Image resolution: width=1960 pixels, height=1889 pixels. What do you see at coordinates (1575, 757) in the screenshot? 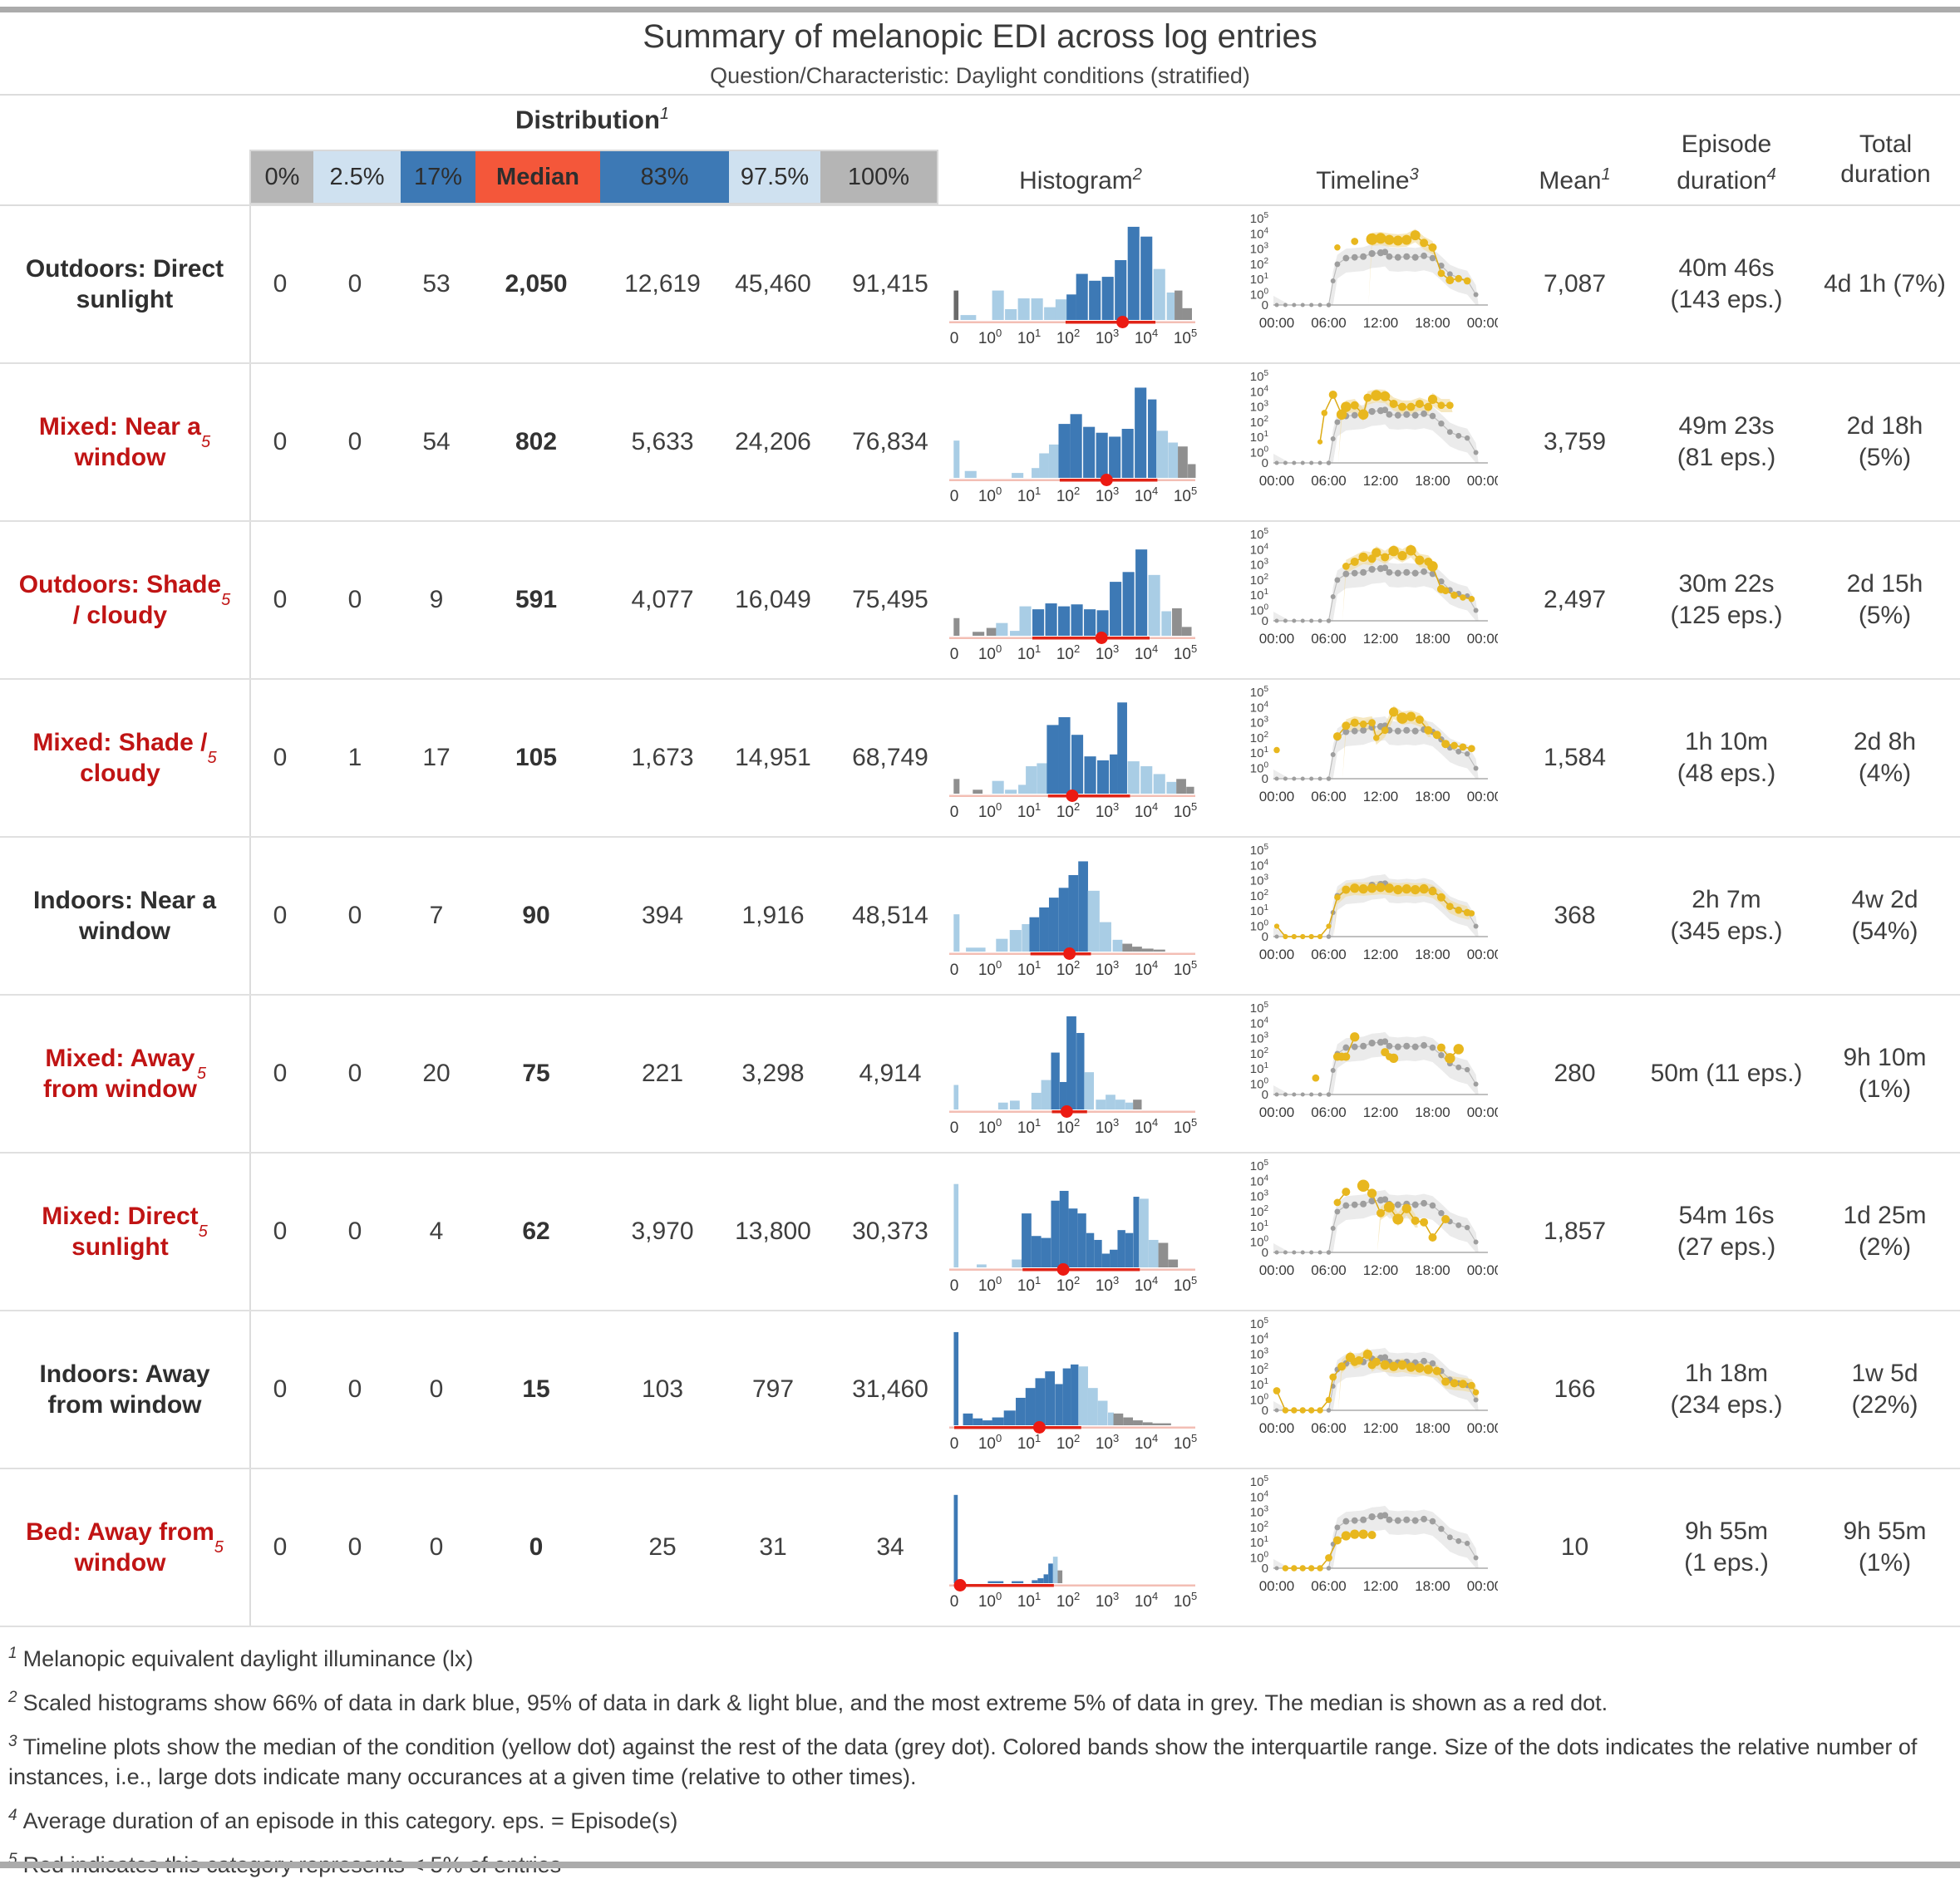
I see `mean-value: 1,584` at bounding box center [1575, 757].